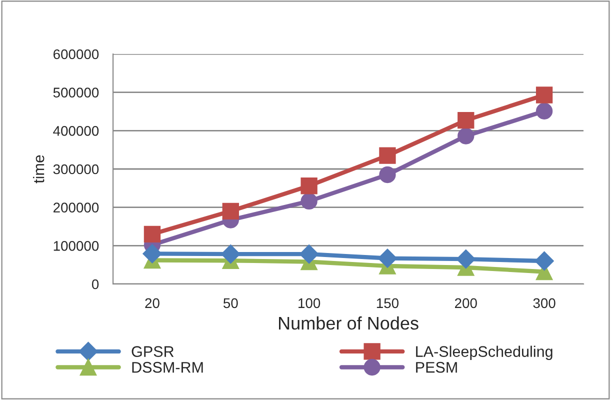  Describe the element at coordinates (348, 323) in the screenshot. I see `x-axis-title: Number of Nodes` at that location.